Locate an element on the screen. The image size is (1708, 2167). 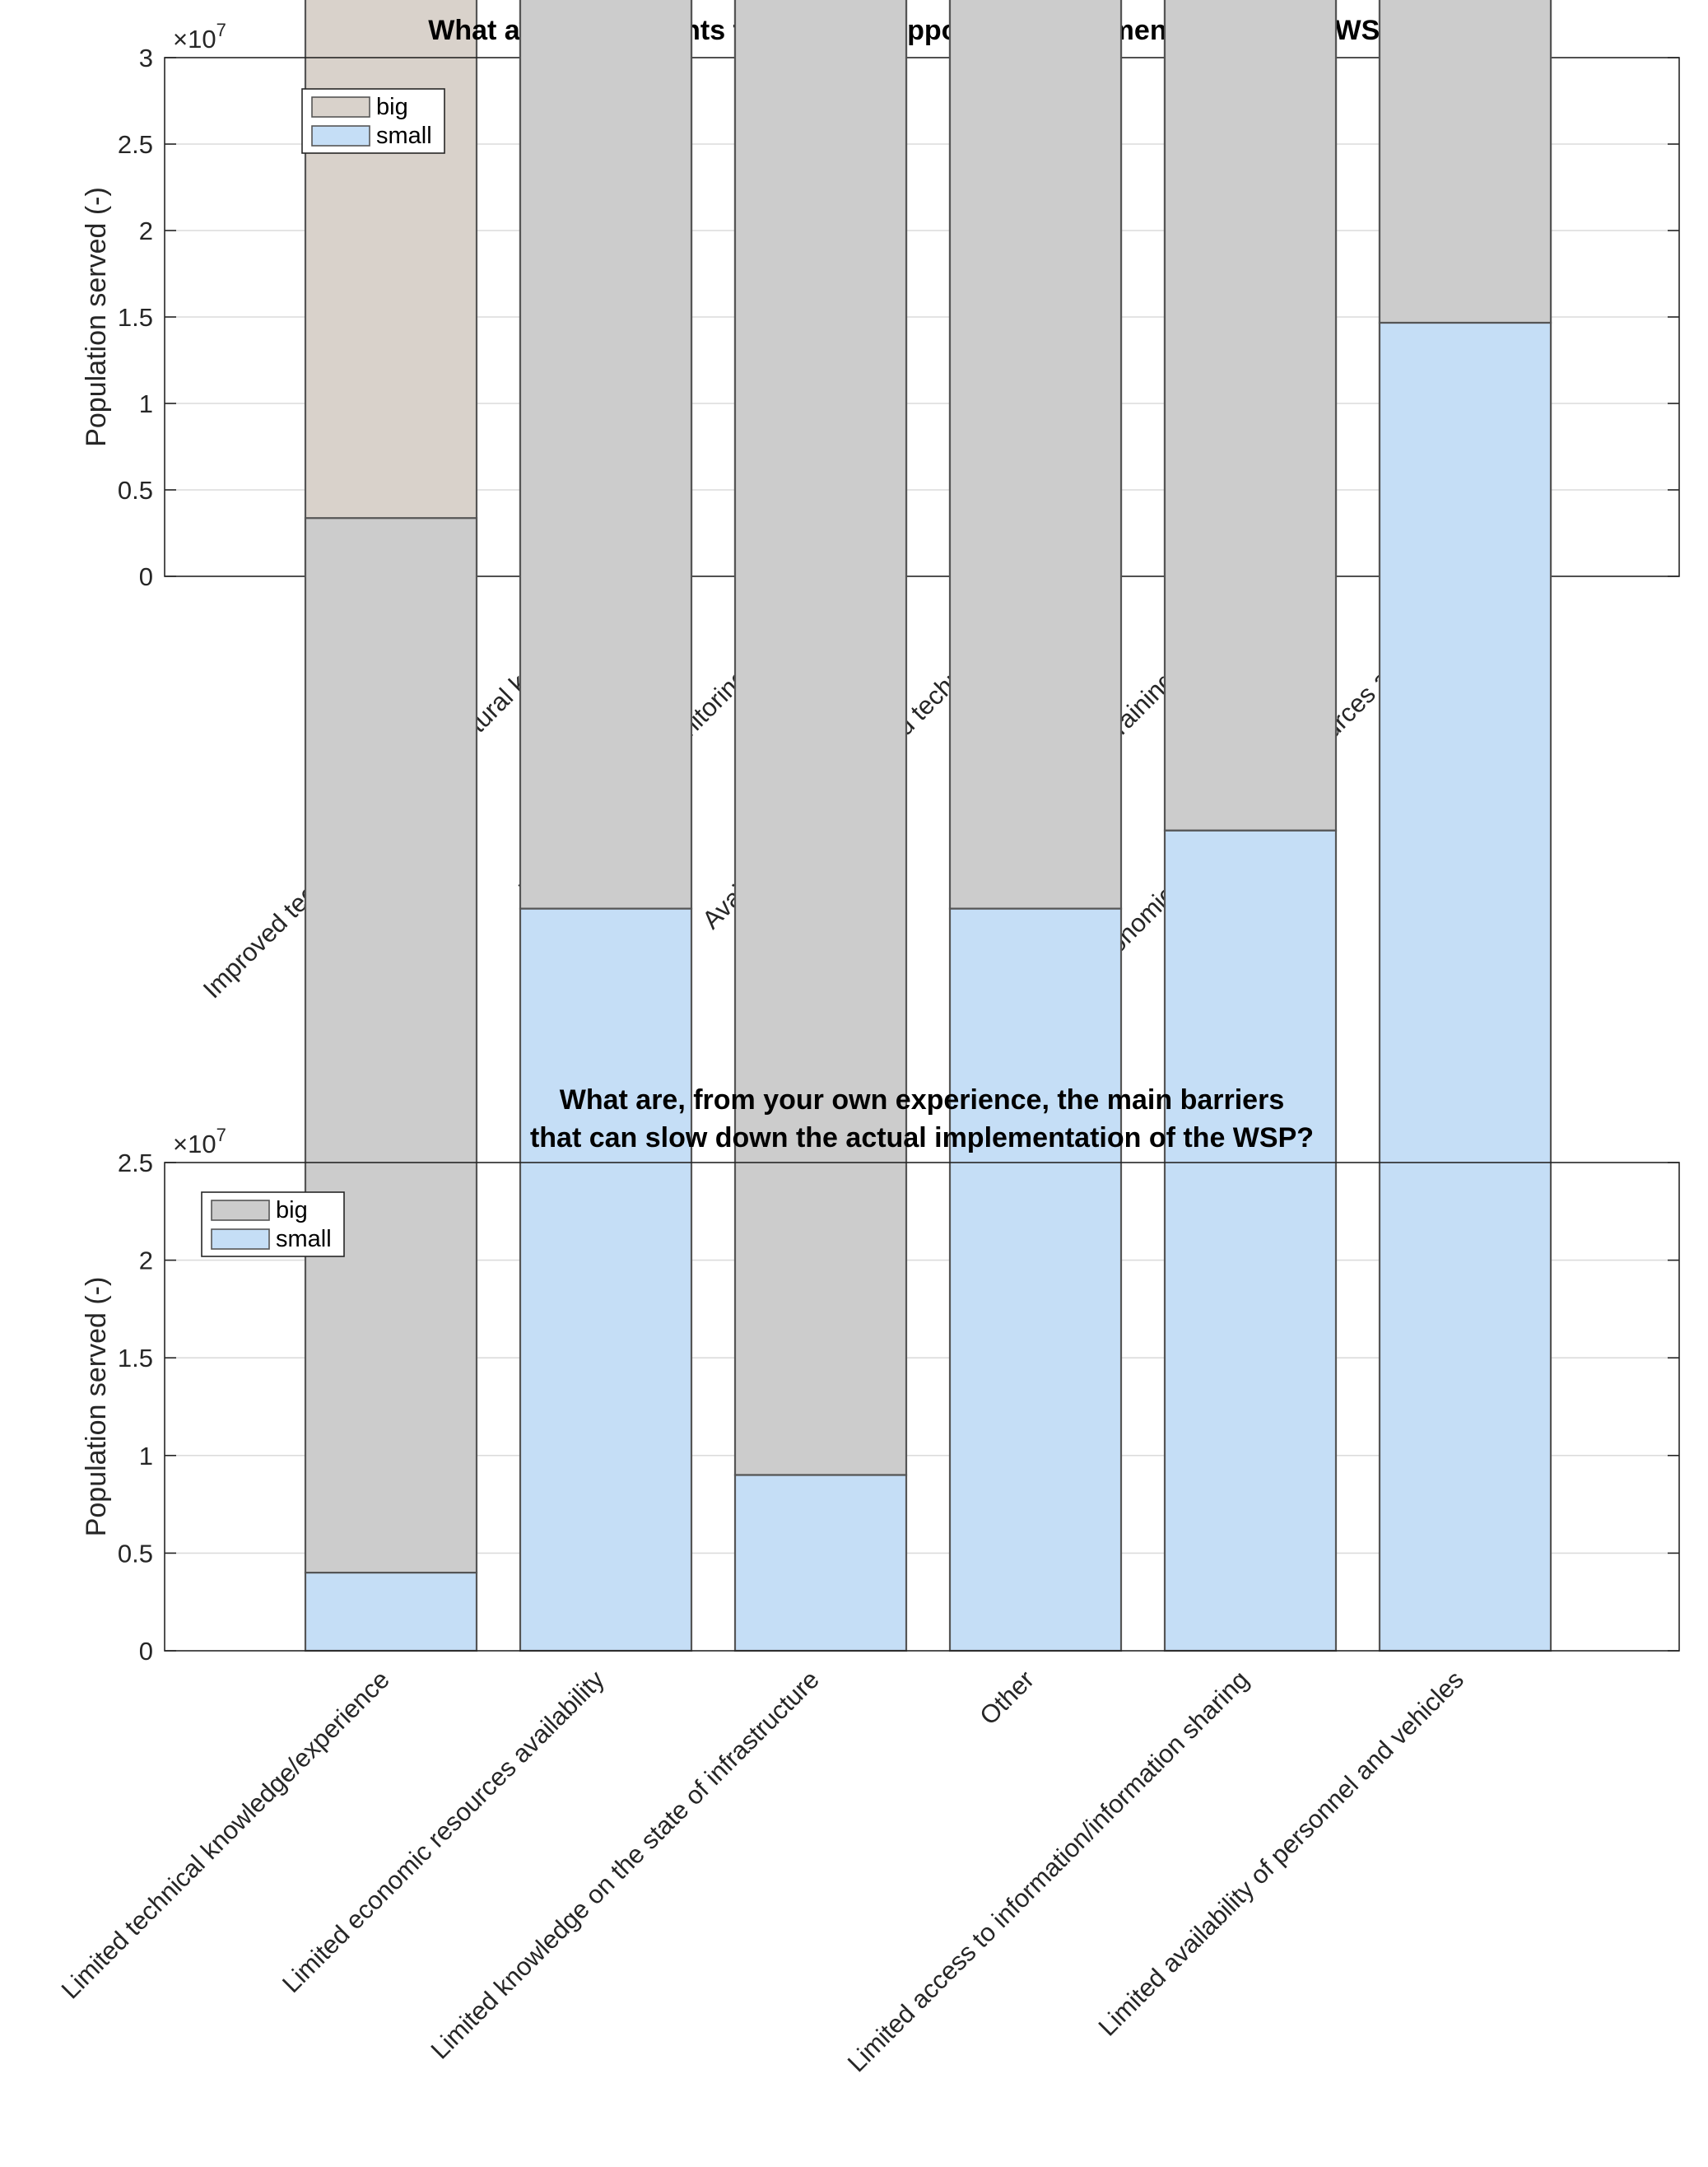
x-tick-label: Limited technical knowledge/experience is located at coordinates (225, 1834).